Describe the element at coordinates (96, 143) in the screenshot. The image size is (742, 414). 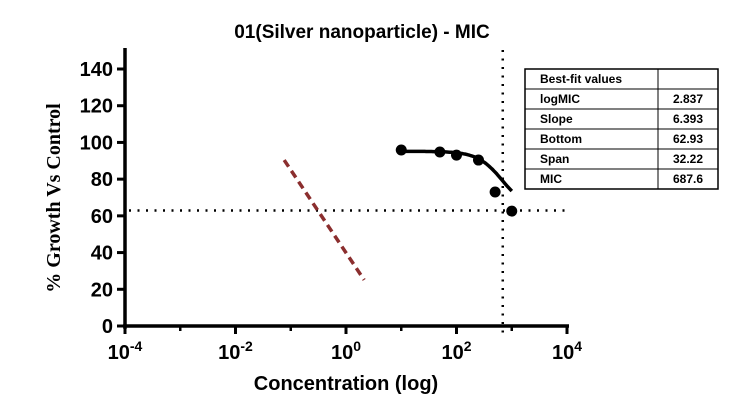
I see `y-tick-label: 100` at that location.